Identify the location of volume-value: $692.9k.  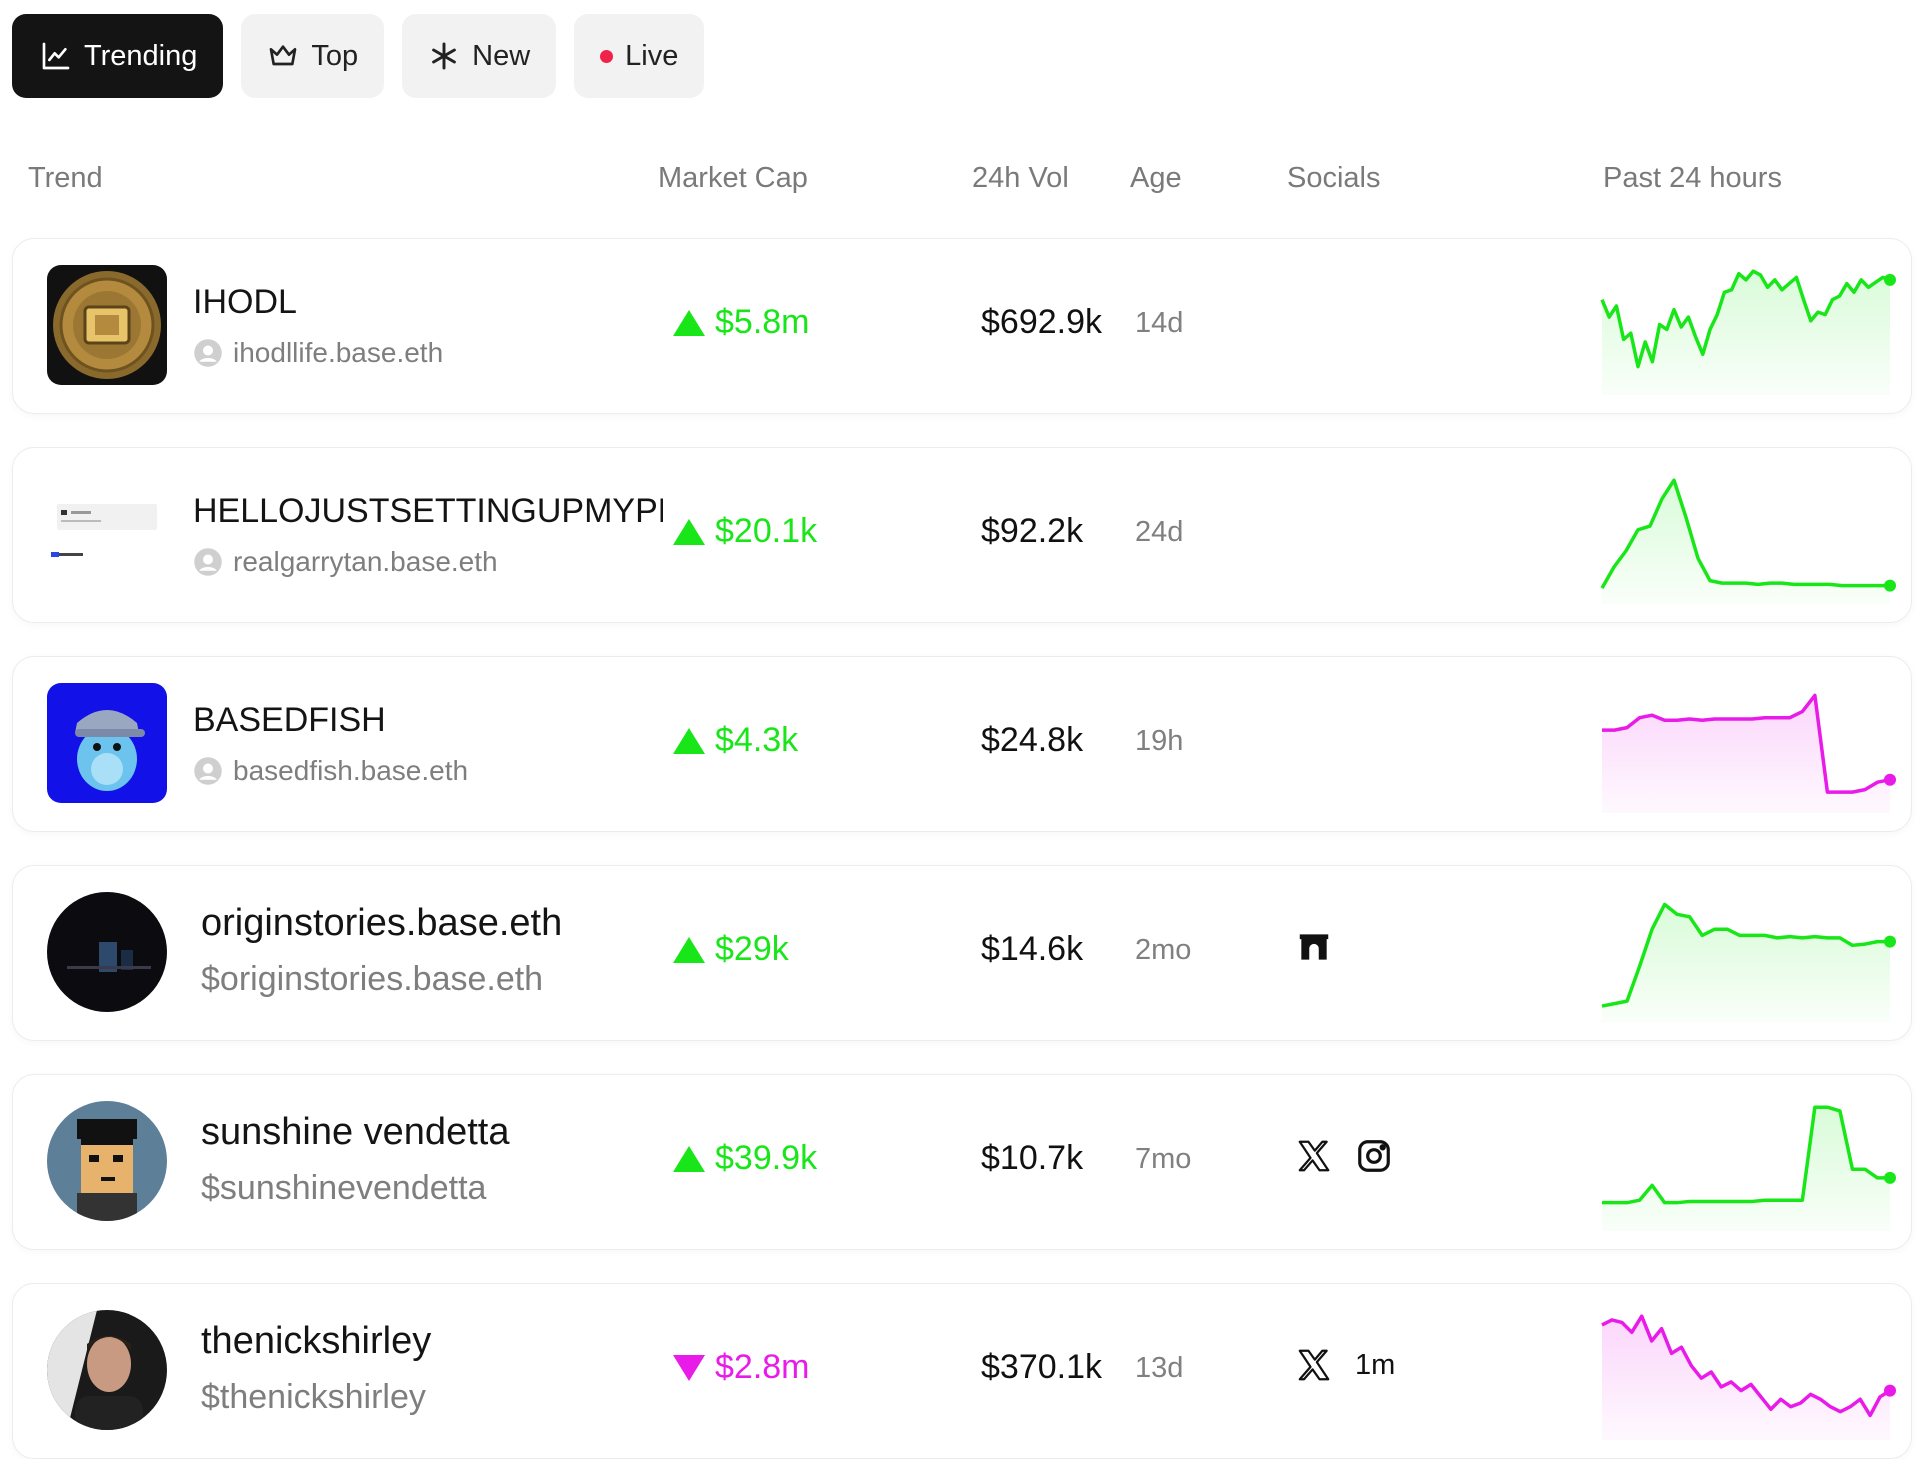
(1041, 322).